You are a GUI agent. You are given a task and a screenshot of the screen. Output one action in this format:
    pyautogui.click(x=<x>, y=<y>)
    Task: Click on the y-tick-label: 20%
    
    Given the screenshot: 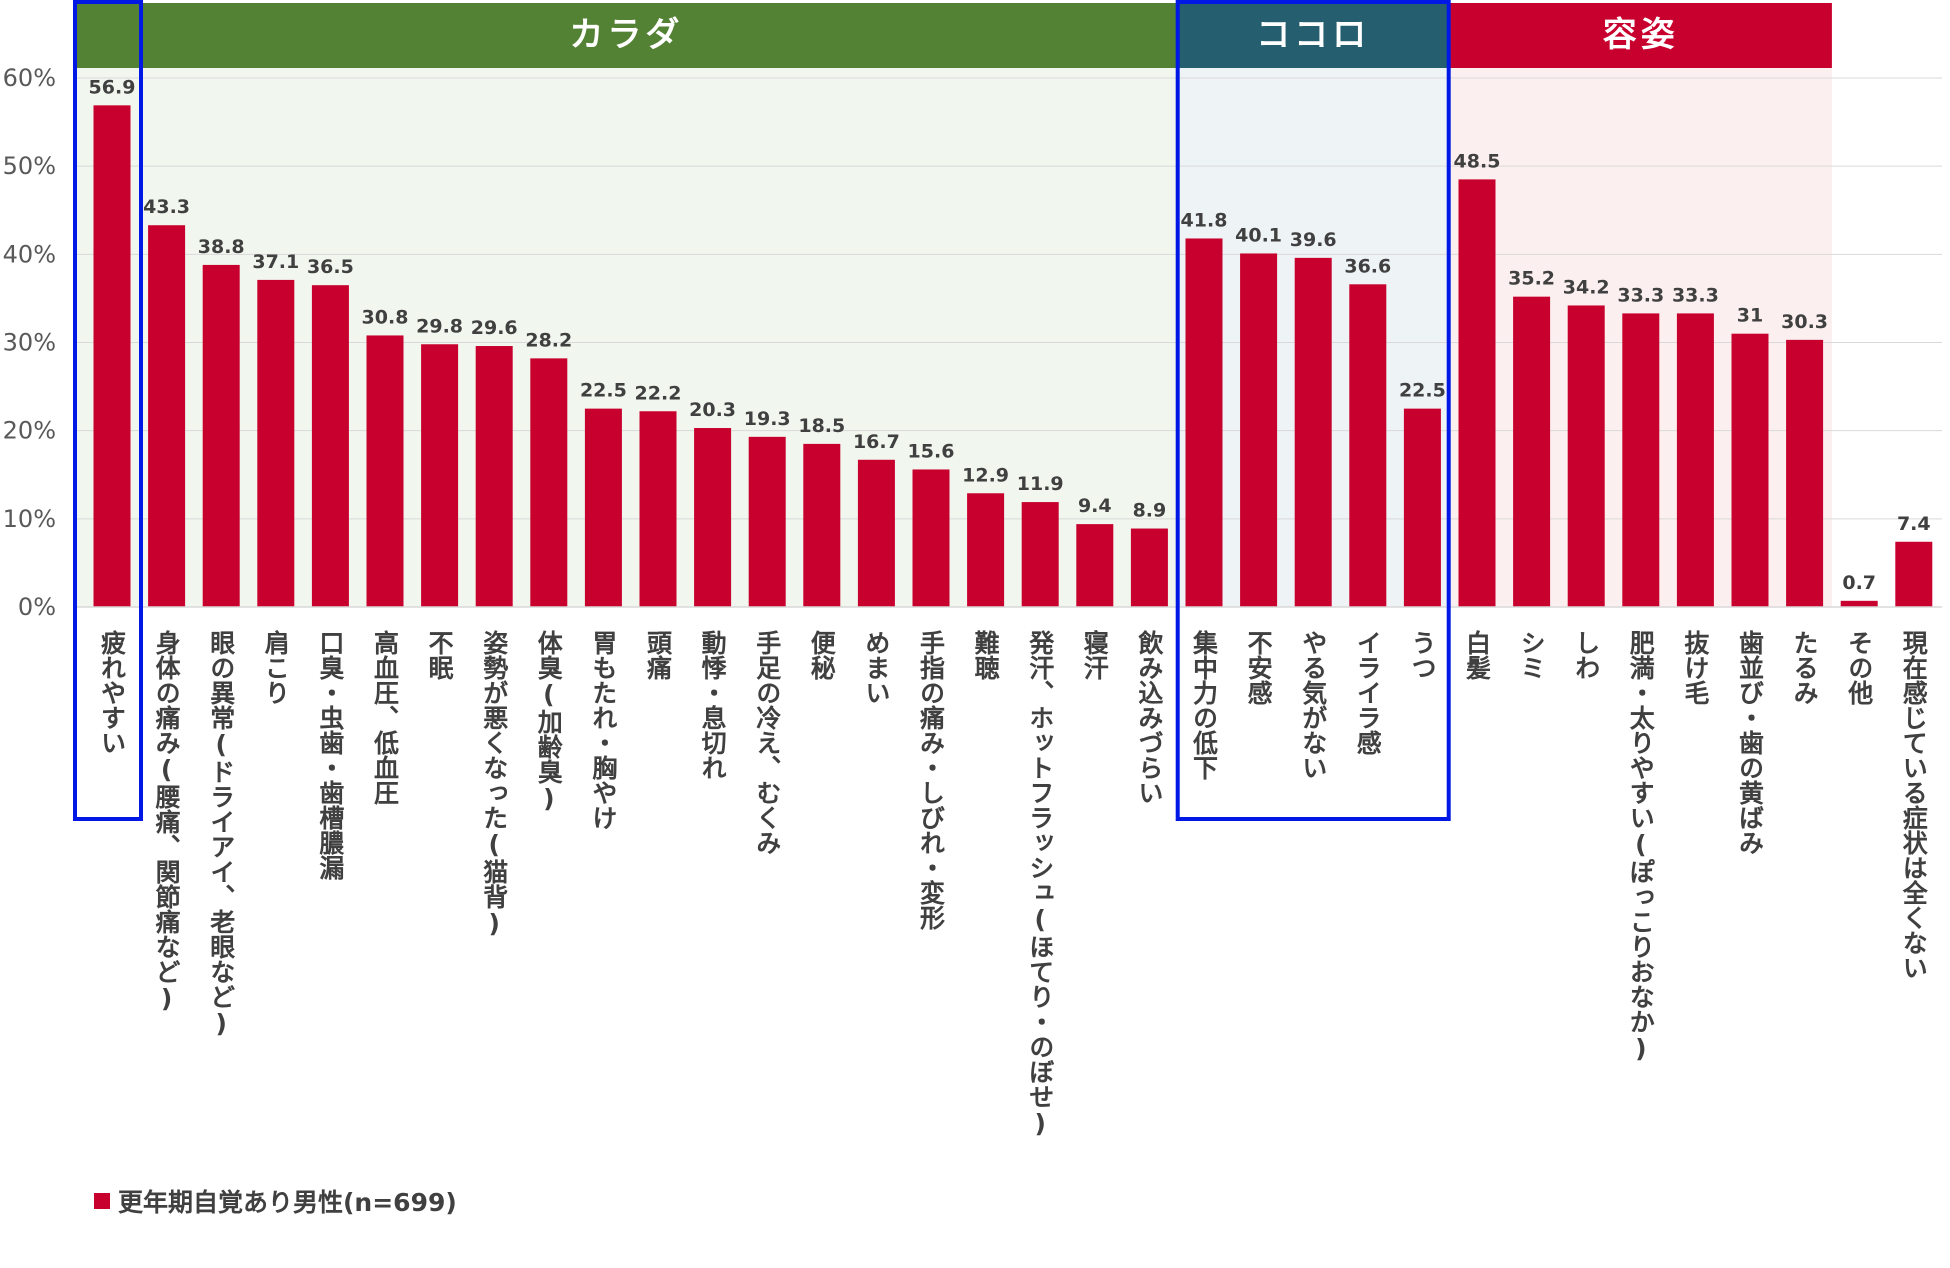 What is the action you would take?
    pyautogui.click(x=29, y=431)
    